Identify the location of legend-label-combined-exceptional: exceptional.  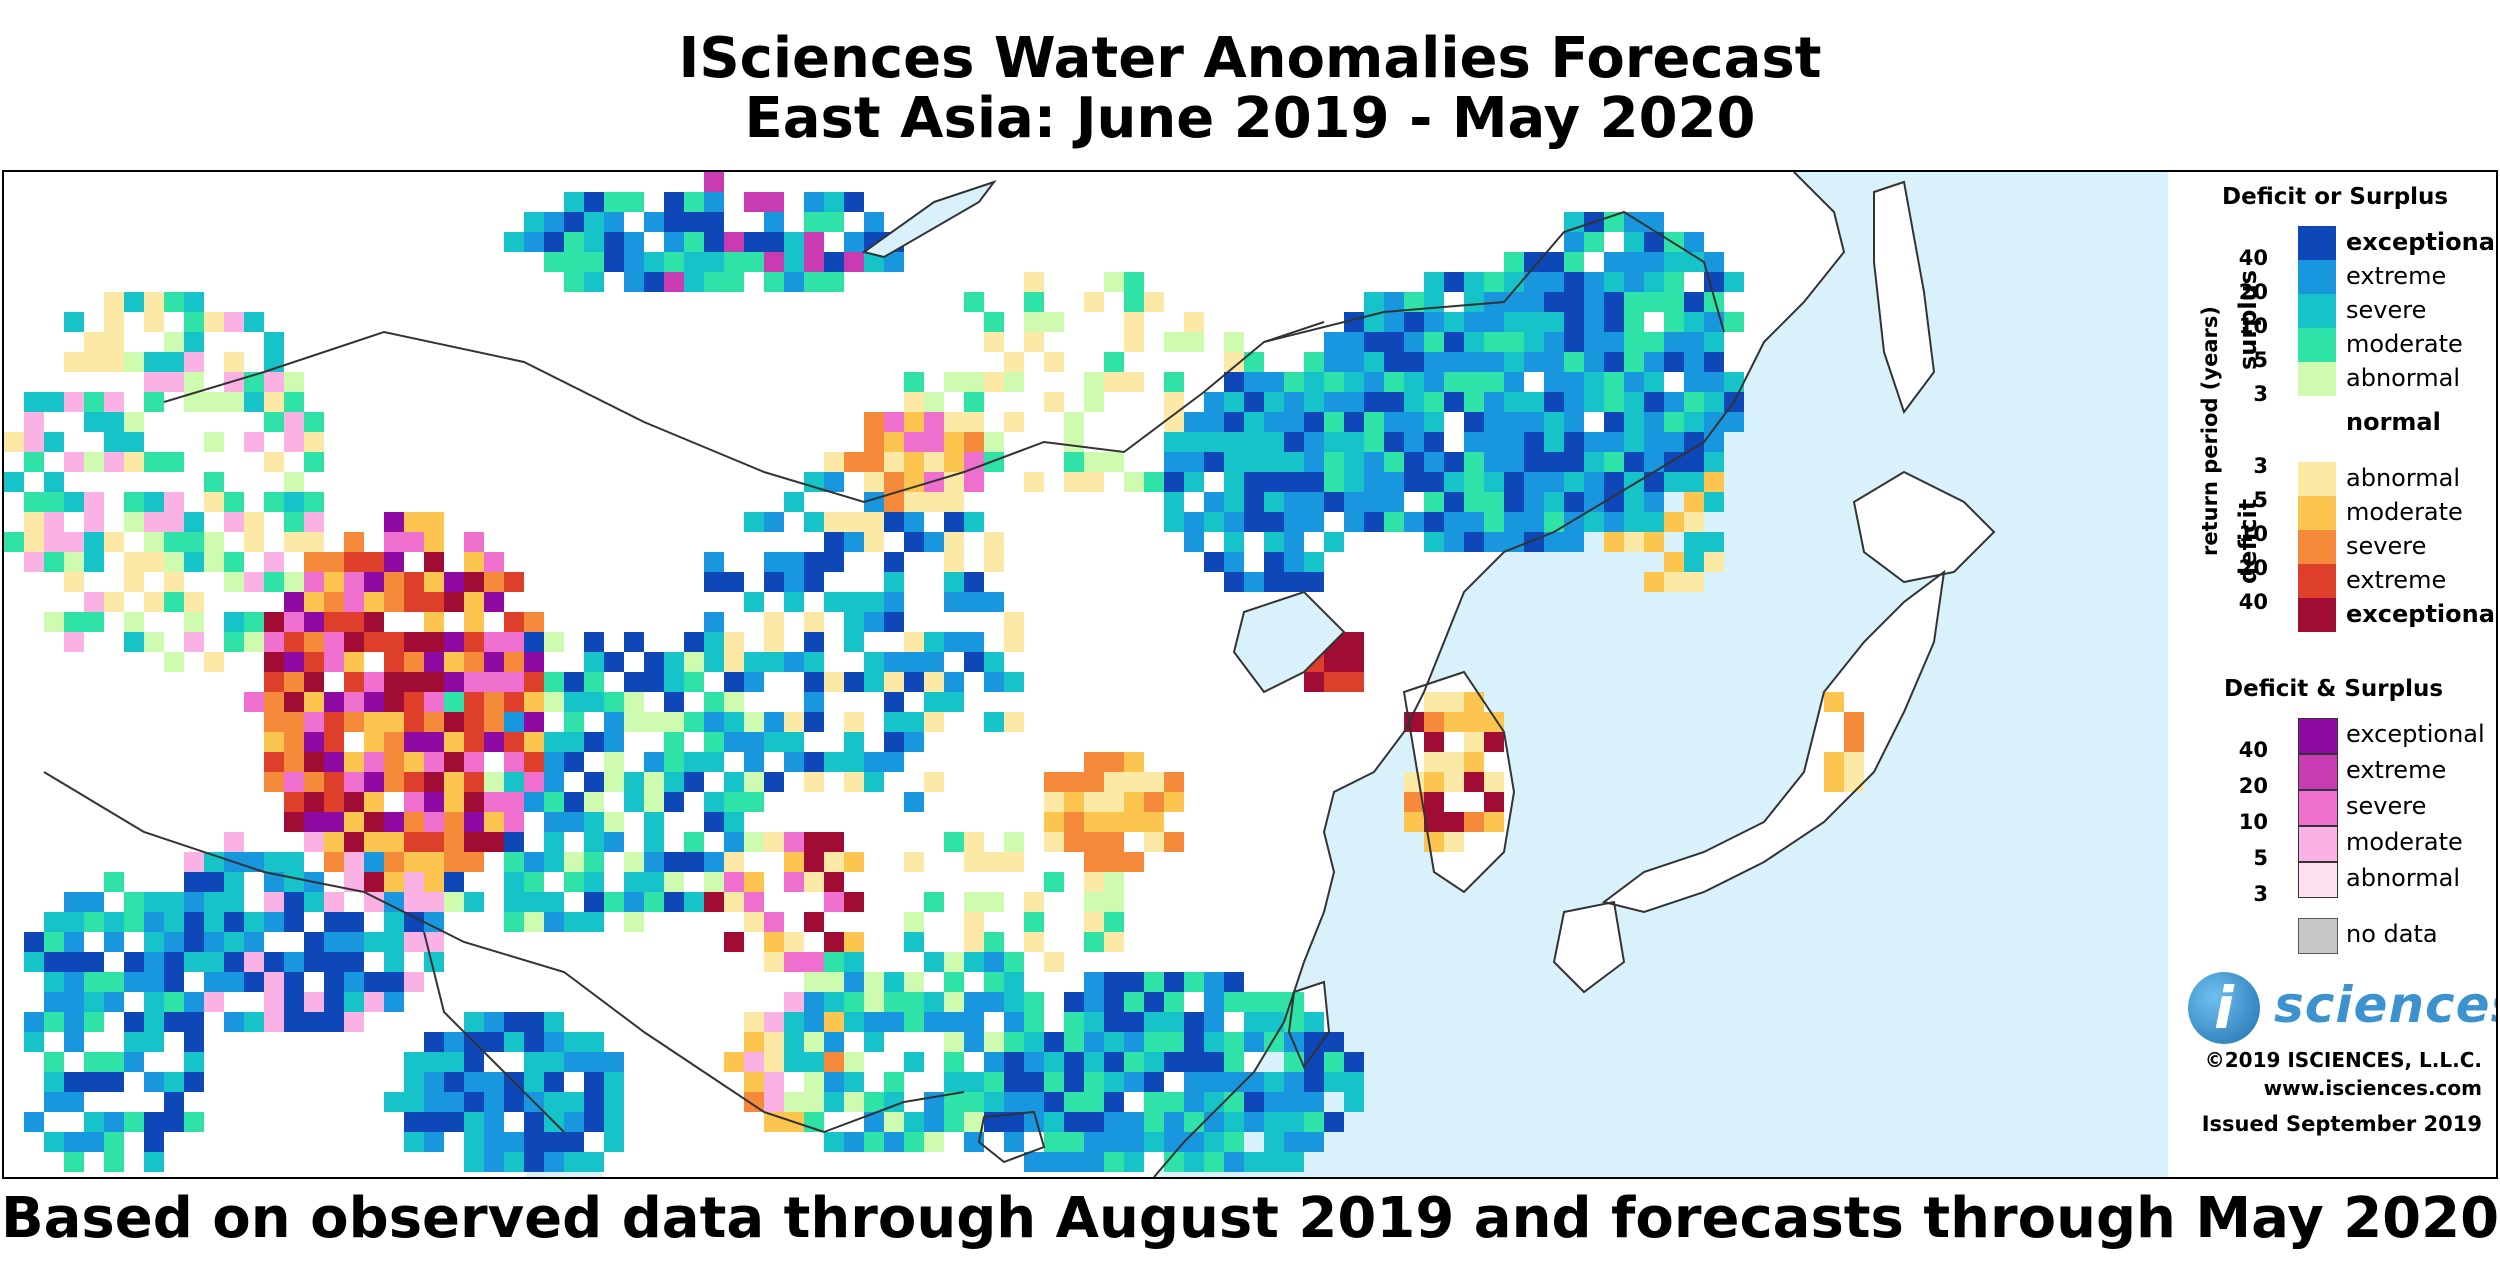
(2415, 734).